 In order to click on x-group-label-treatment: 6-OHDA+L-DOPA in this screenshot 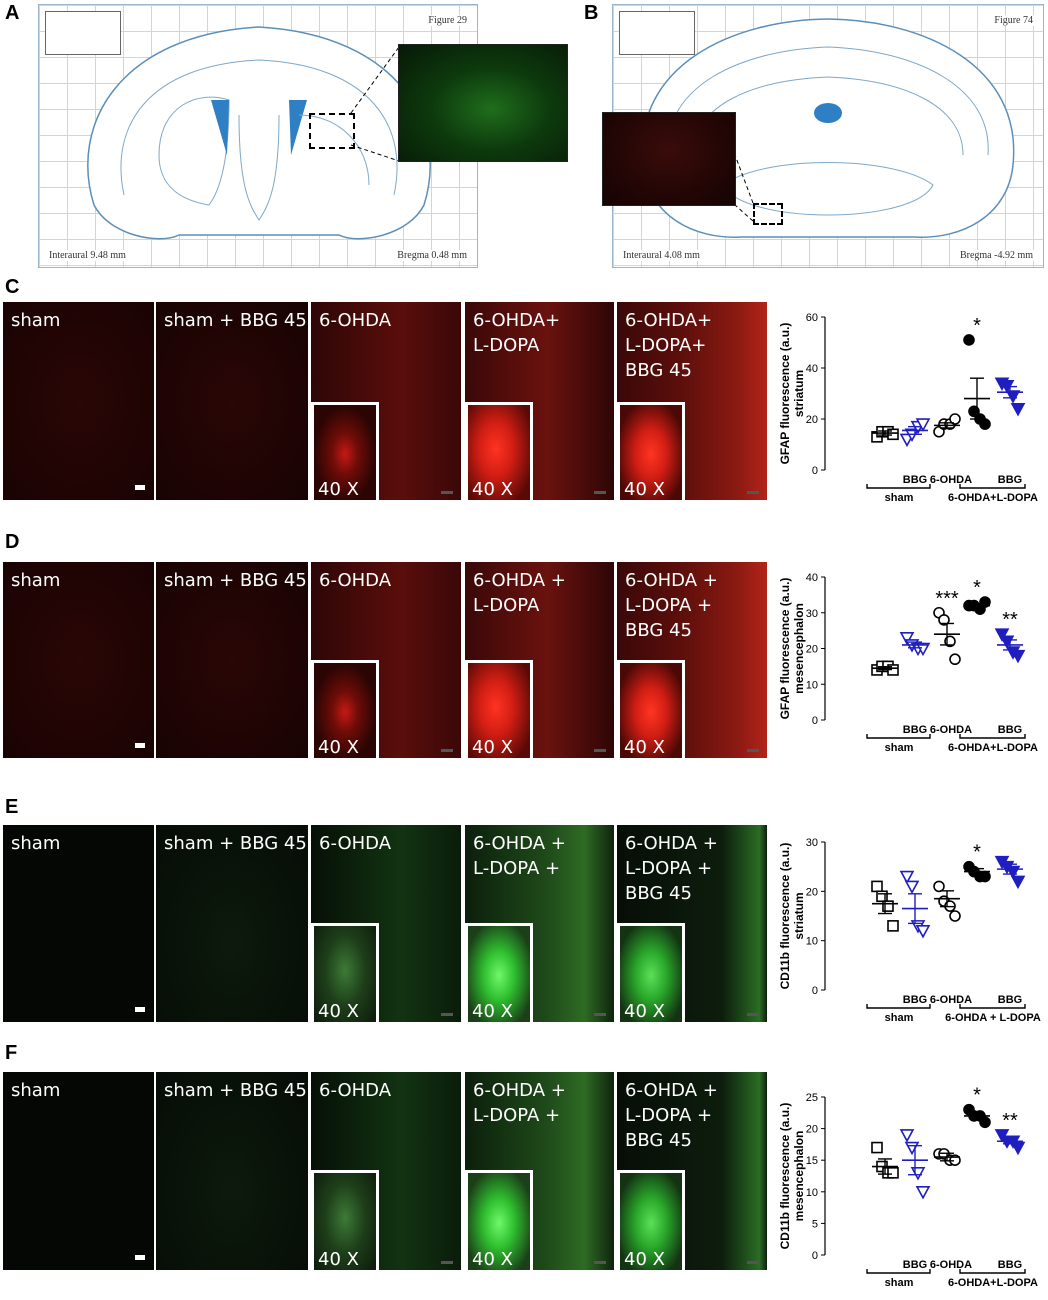, I will do `click(993, 498)`.